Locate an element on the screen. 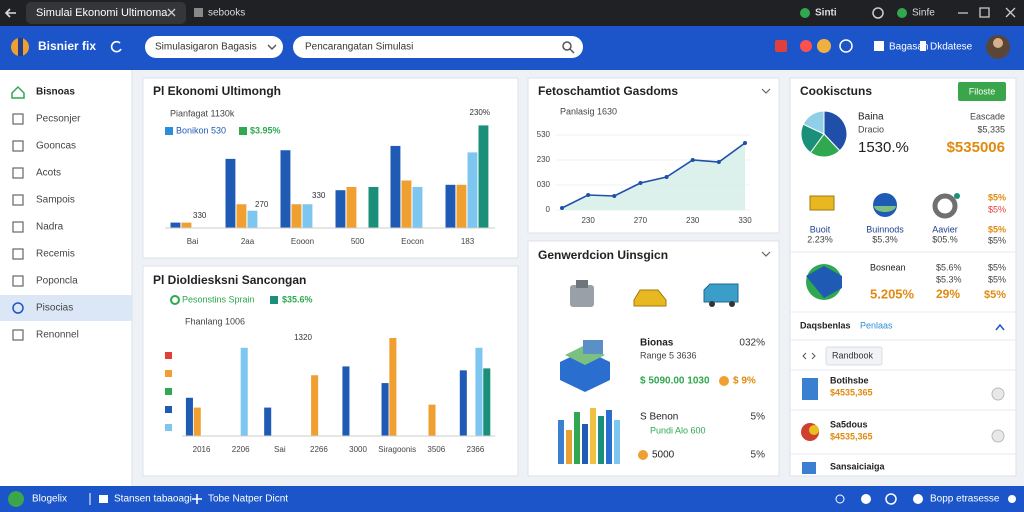 Image resolution: width=1024 pixels, height=512 pixels. label: $4535,365 is located at coordinates (851, 392).